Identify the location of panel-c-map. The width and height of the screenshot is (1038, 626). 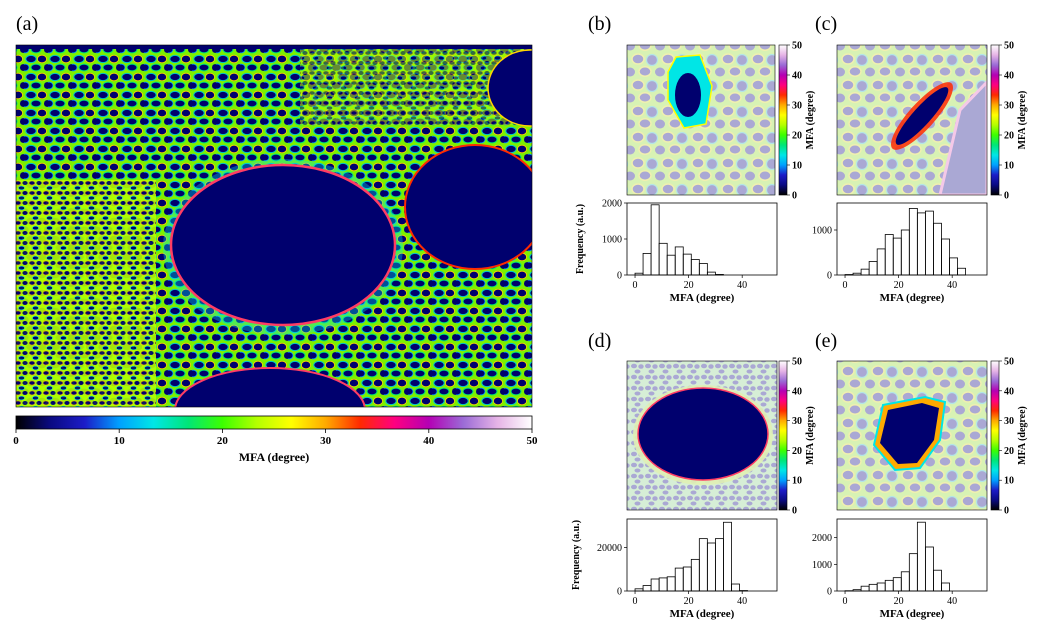
(912, 120).